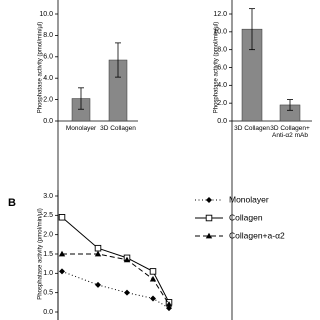 The image size is (320, 320). Describe the element at coordinates (48, 293) in the screenshot. I see `y-tick-label: 0.5` at that location.